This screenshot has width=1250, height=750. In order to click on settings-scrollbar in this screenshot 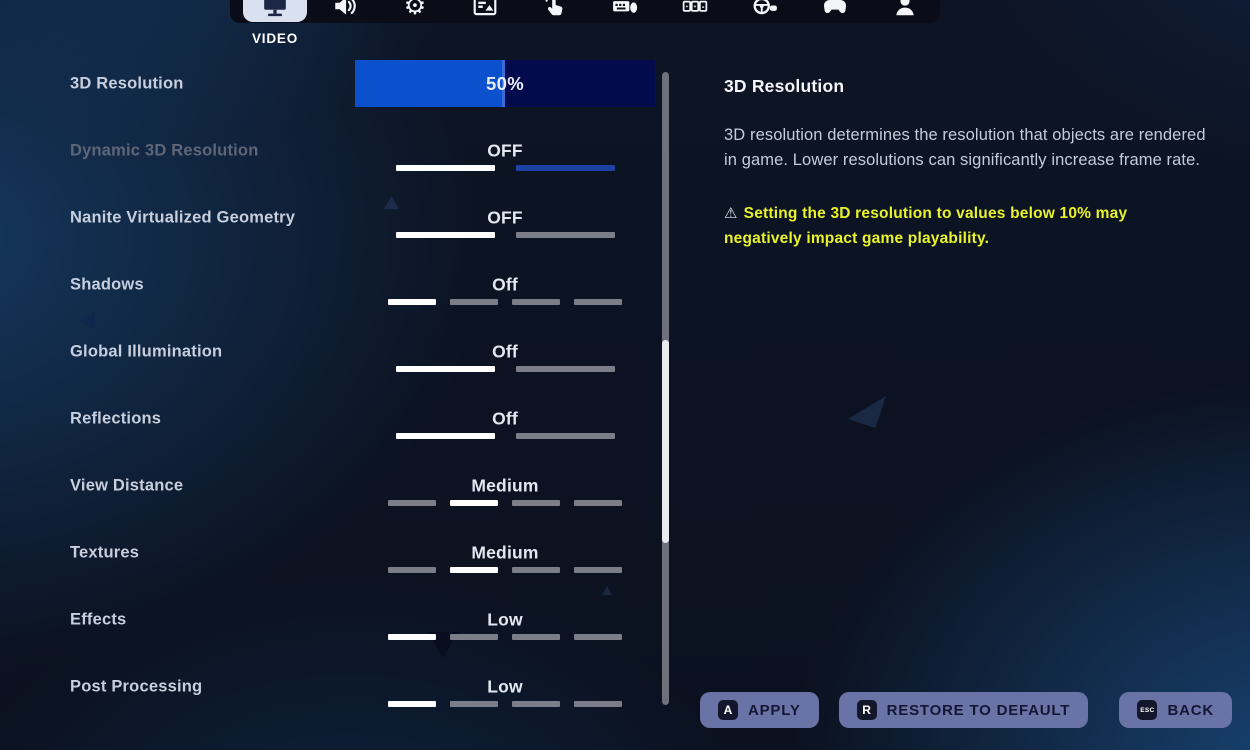, I will do `click(665, 388)`.